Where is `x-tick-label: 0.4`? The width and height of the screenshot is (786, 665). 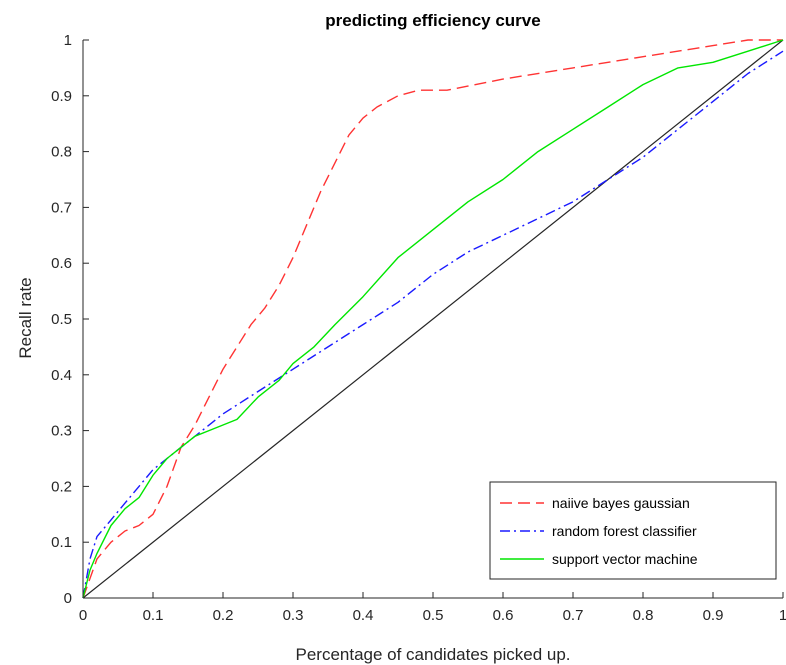 x-tick-label: 0.4 is located at coordinates (363, 615).